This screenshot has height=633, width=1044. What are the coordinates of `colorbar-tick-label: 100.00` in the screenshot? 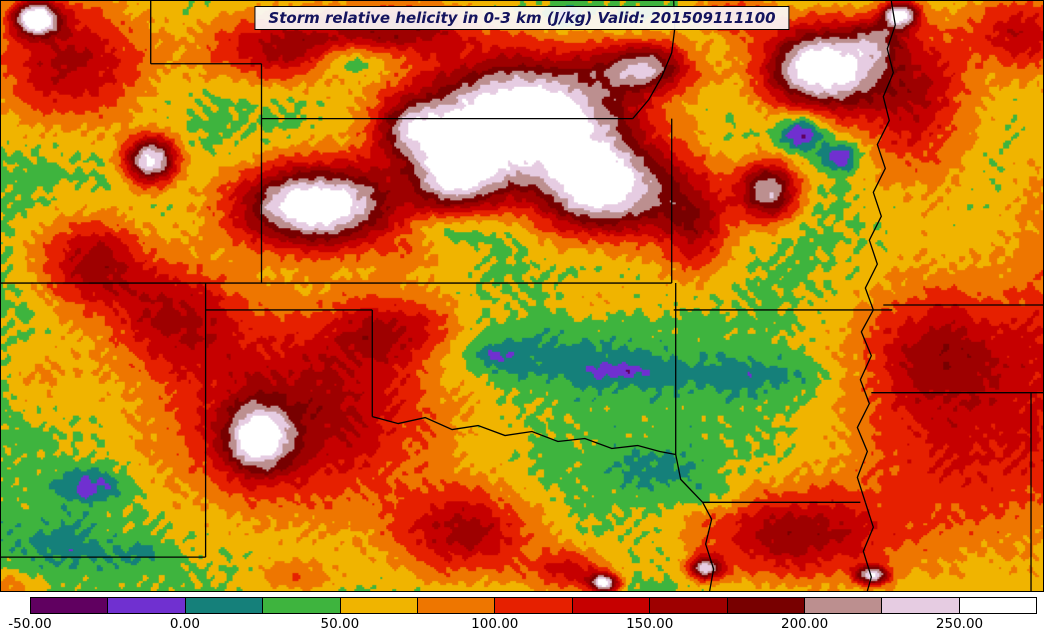 It's located at (495, 624).